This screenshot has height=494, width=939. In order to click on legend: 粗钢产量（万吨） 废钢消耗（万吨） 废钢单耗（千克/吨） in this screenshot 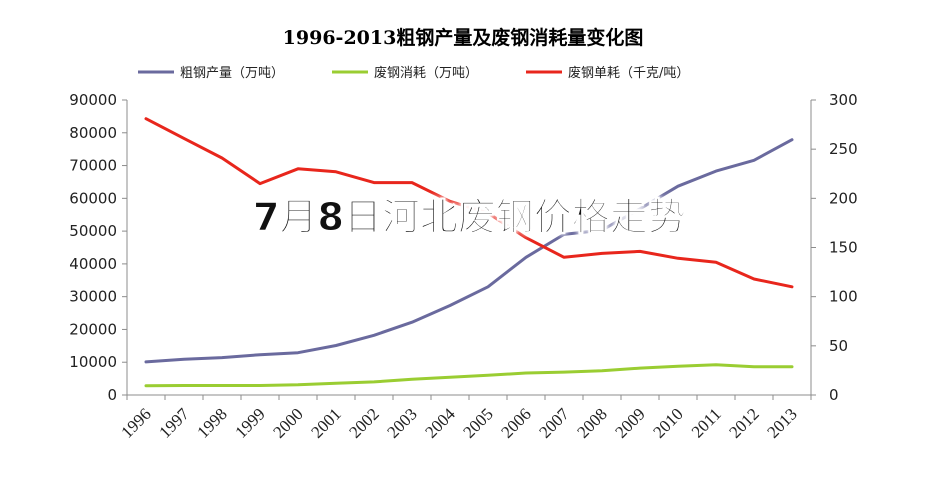, I will do `click(413, 73)`.